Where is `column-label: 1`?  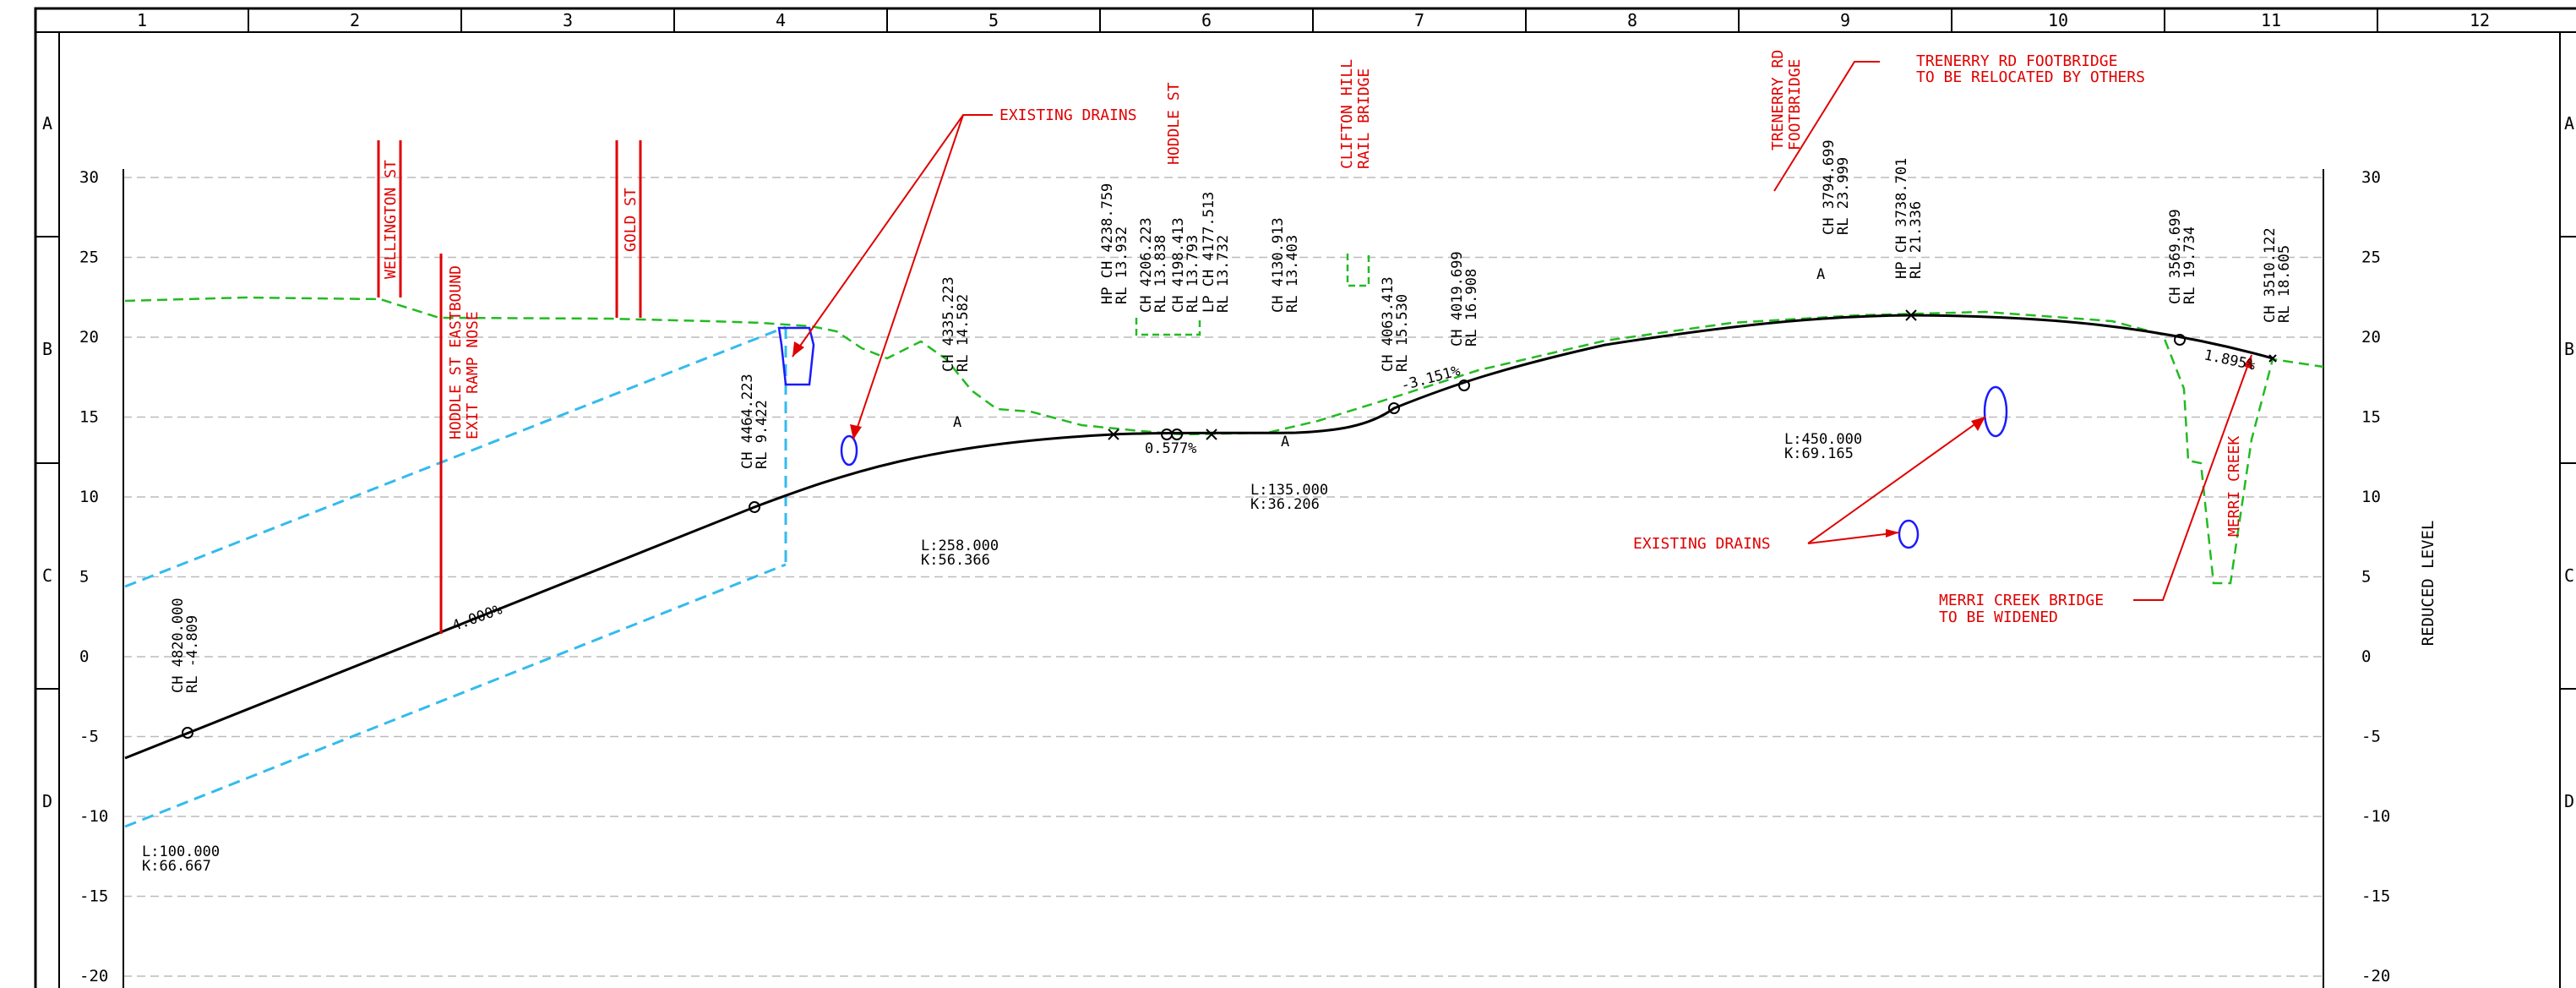 column-label: 1 is located at coordinates (142, 20).